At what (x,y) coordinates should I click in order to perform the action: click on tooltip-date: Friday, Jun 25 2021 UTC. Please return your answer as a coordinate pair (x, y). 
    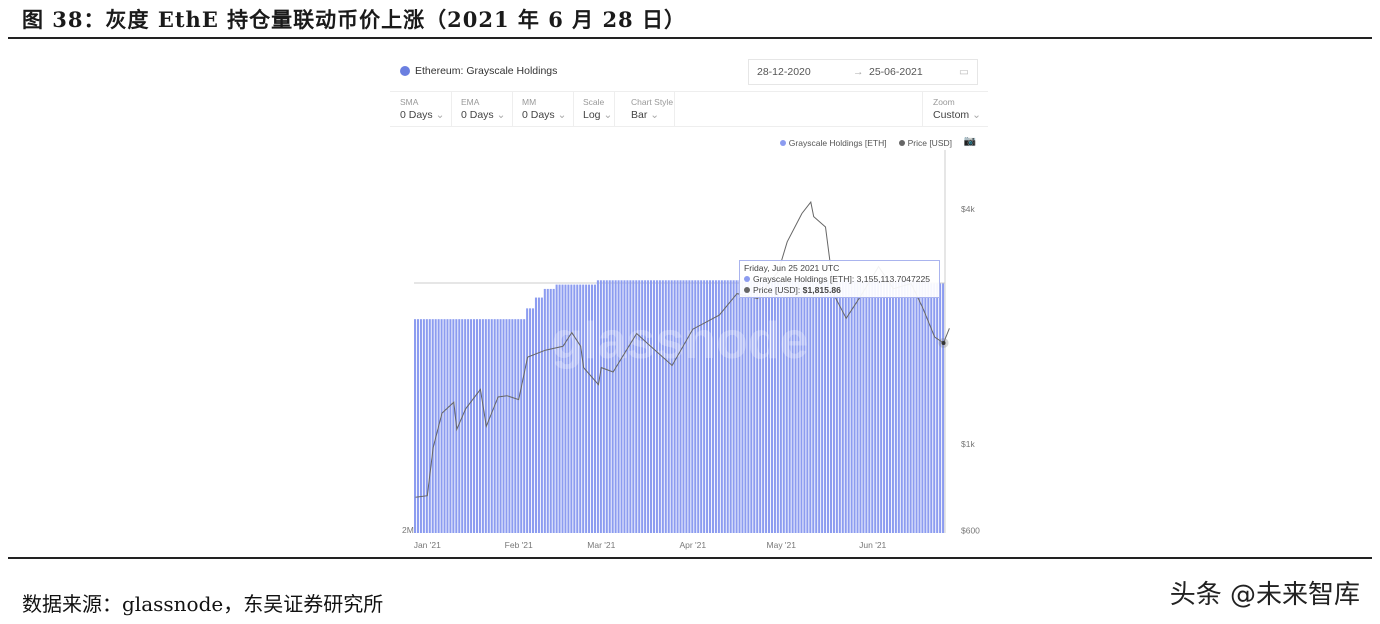
    Looking at the image, I should click on (792, 268).